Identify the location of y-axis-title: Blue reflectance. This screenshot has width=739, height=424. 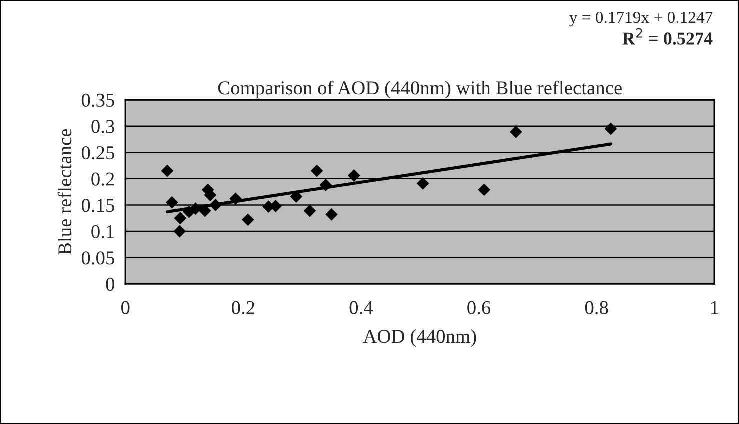
(65, 192).